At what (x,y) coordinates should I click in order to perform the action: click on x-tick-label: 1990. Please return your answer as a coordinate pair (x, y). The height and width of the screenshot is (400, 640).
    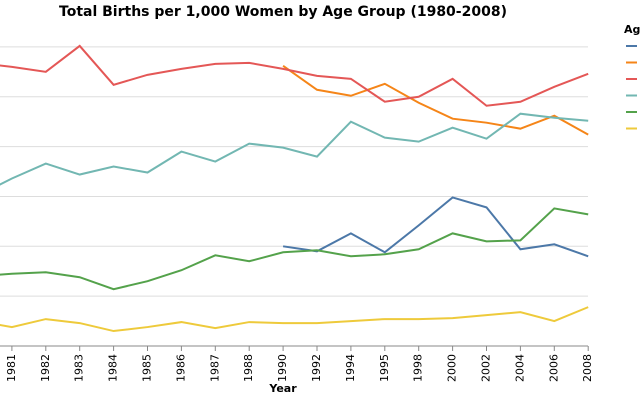
    Looking at the image, I should click on (282, 368).